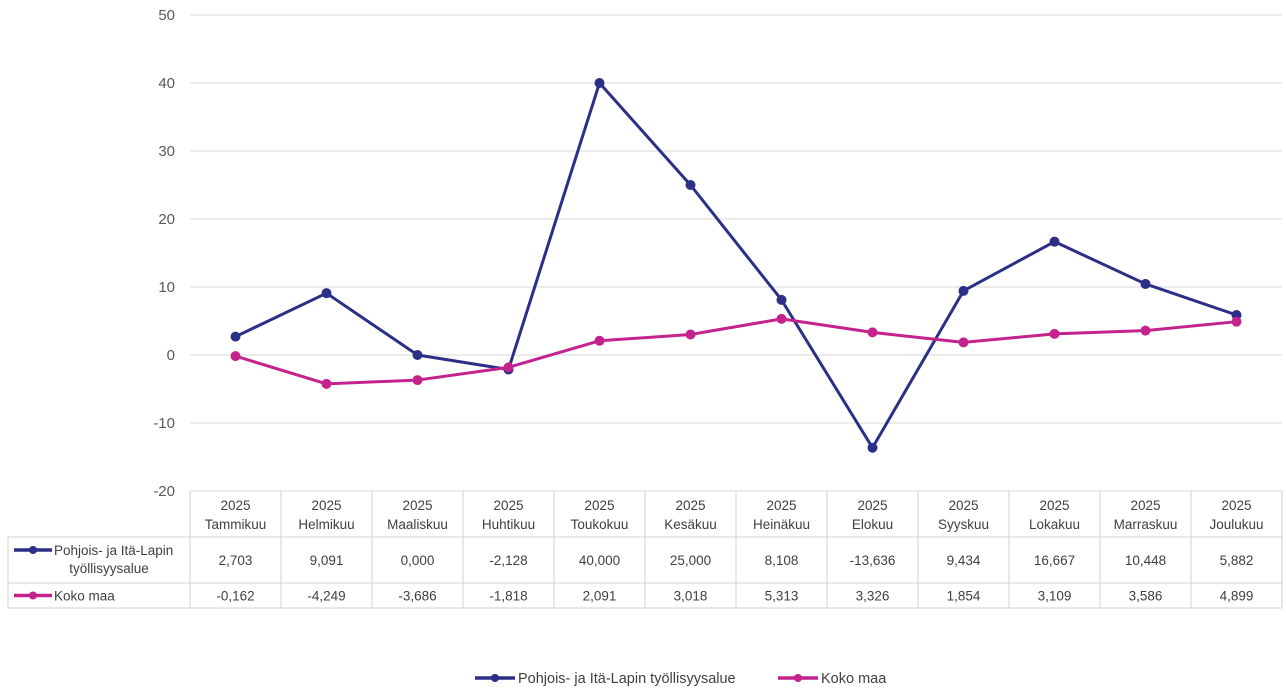 This screenshot has width=1286, height=691. I want to click on table-value-cell: 25,000, so click(690, 560).